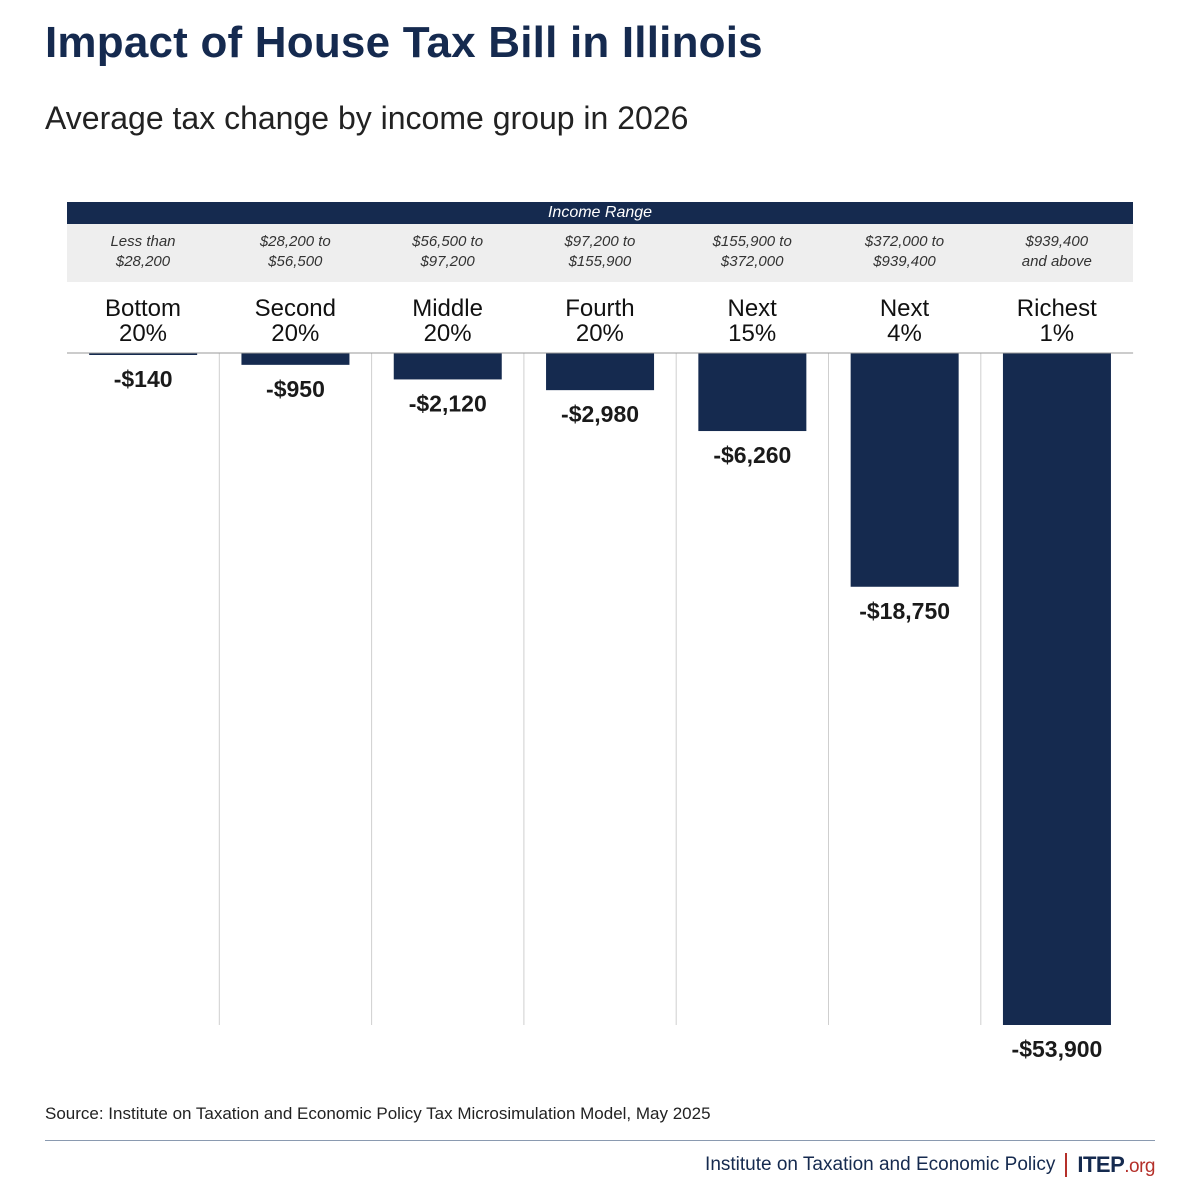 The height and width of the screenshot is (1200, 1200). I want to click on income-group-label: Second 20%, so click(295, 321).